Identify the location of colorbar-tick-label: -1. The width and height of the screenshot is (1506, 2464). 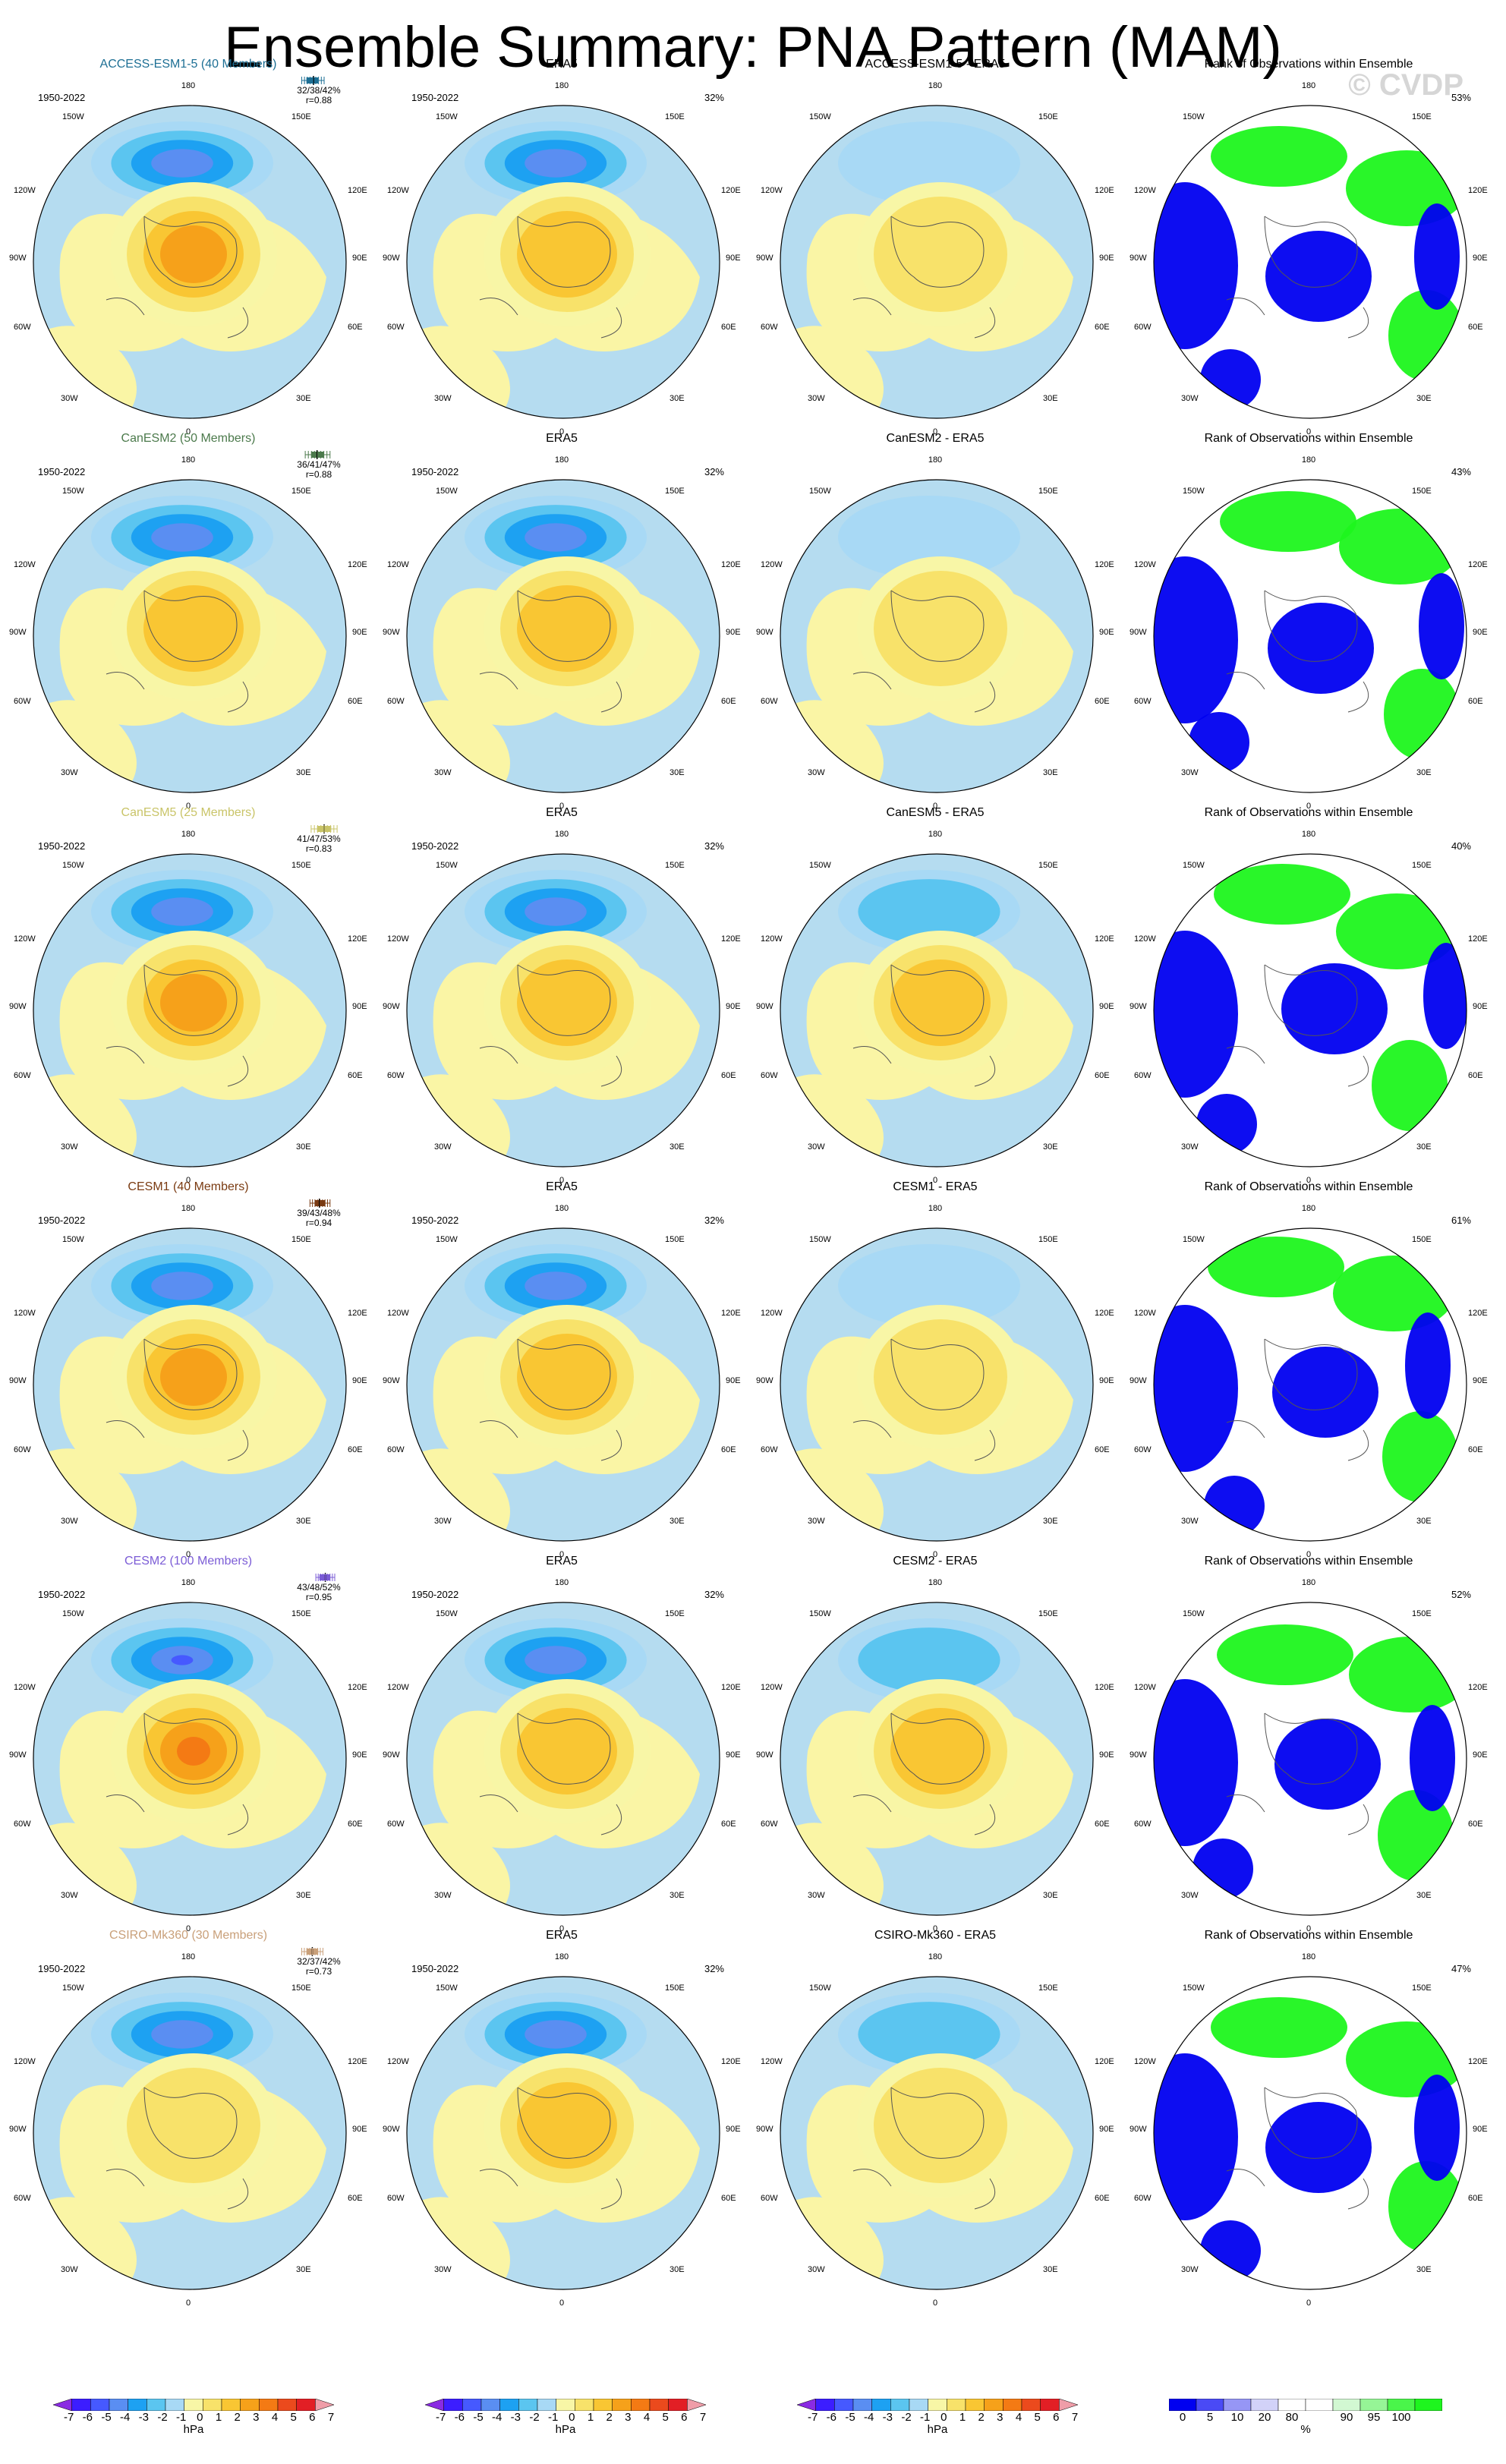
(553, 2417).